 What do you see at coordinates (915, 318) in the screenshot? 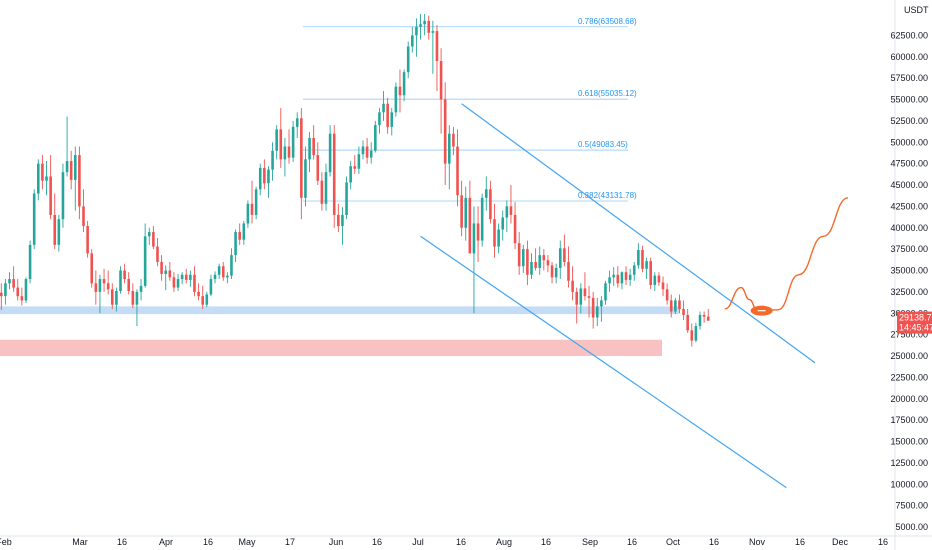
I see `last-price-value: 29138.71` at bounding box center [915, 318].